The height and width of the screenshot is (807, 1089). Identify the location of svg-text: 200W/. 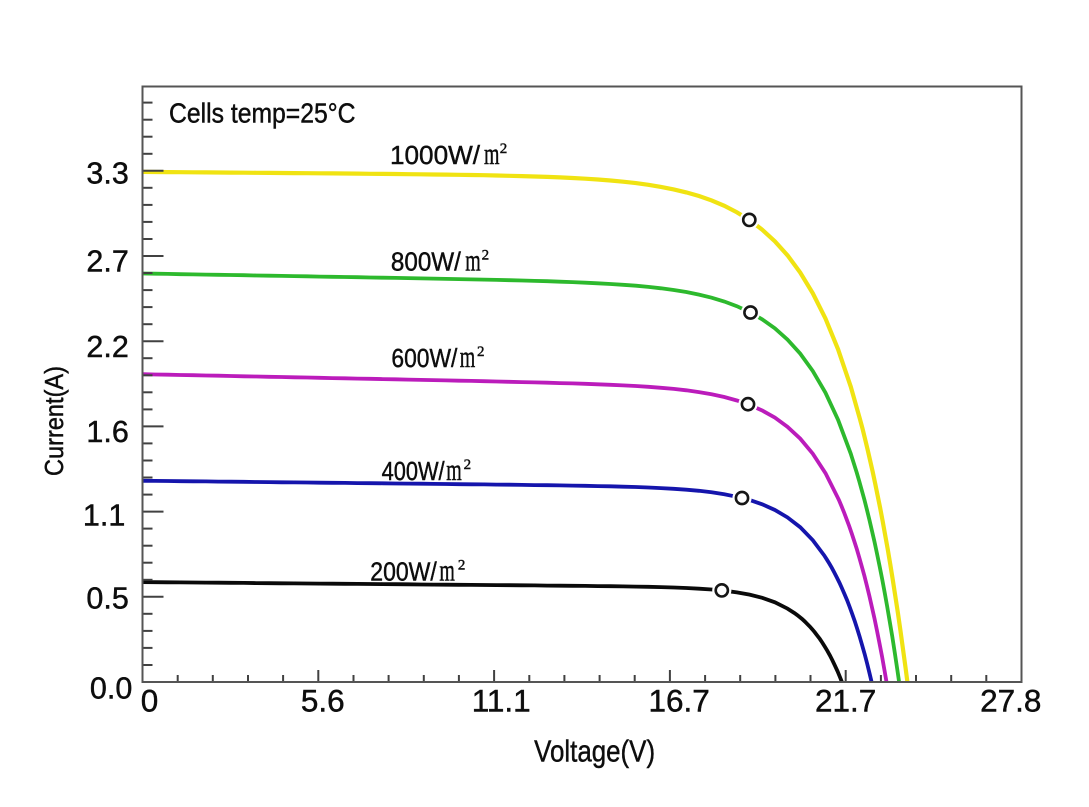
(403, 572).